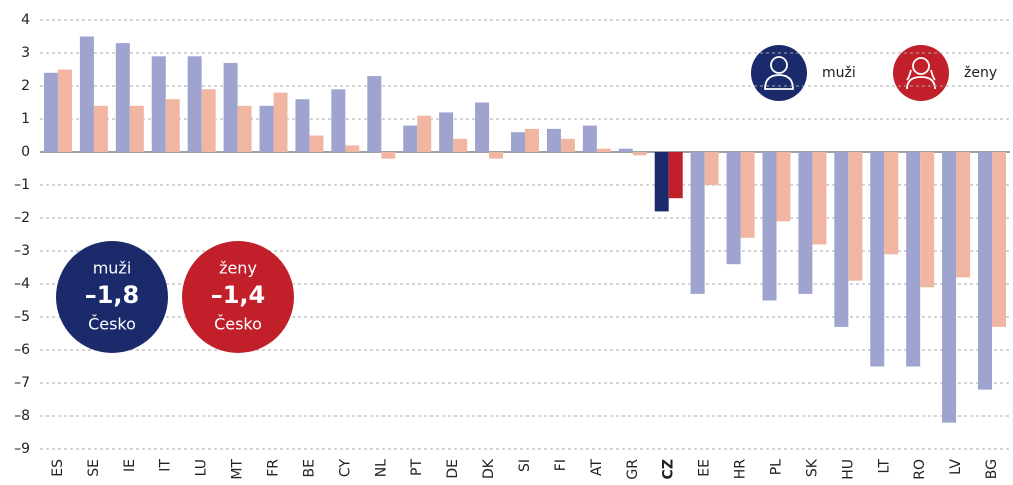 Image resolution: width=1013 pixels, height=485 pixels. What do you see at coordinates (130, 465) in the screenshot?
I see `x-tick-label: IE` at bounding box center [130, 465].